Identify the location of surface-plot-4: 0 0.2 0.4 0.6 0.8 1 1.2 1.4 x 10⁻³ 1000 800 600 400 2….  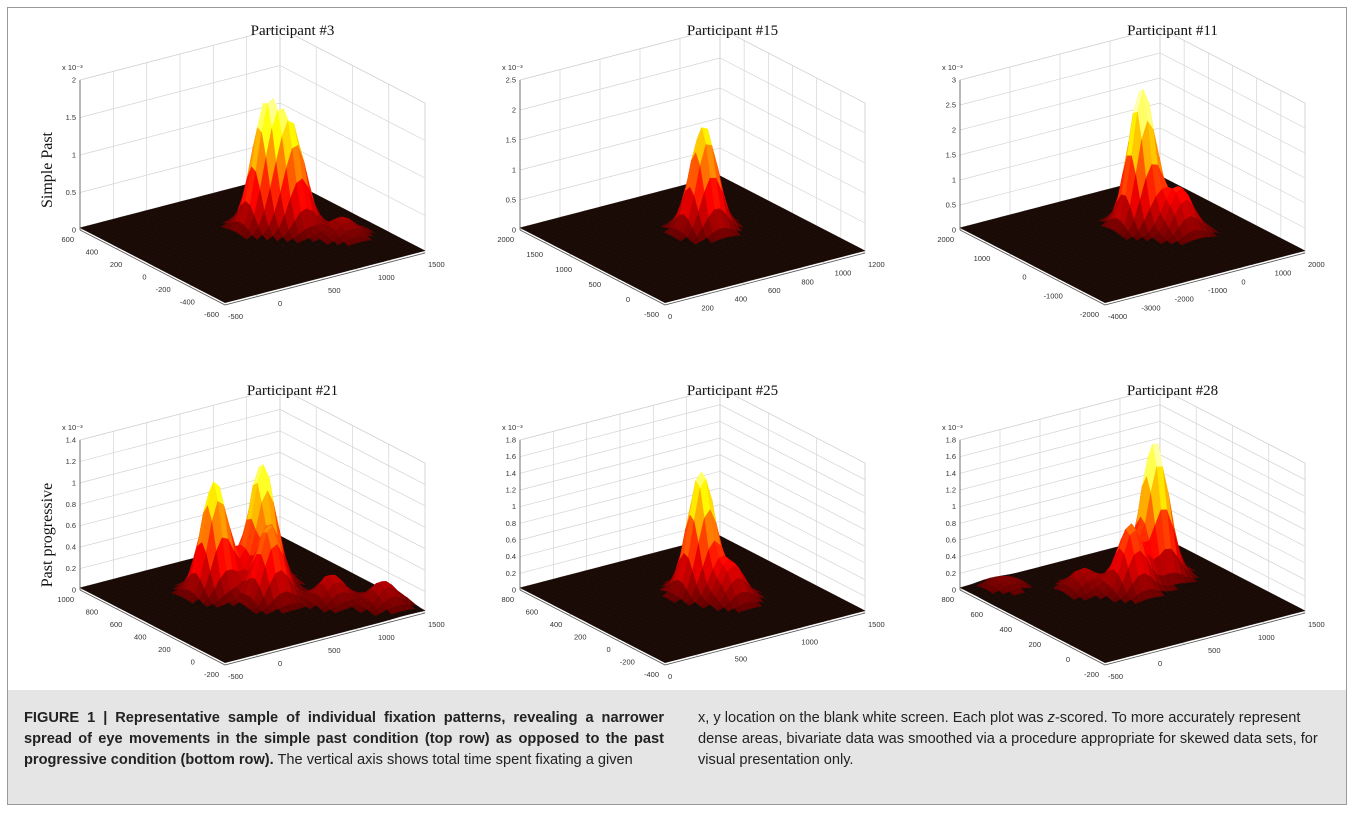
(250, 532).